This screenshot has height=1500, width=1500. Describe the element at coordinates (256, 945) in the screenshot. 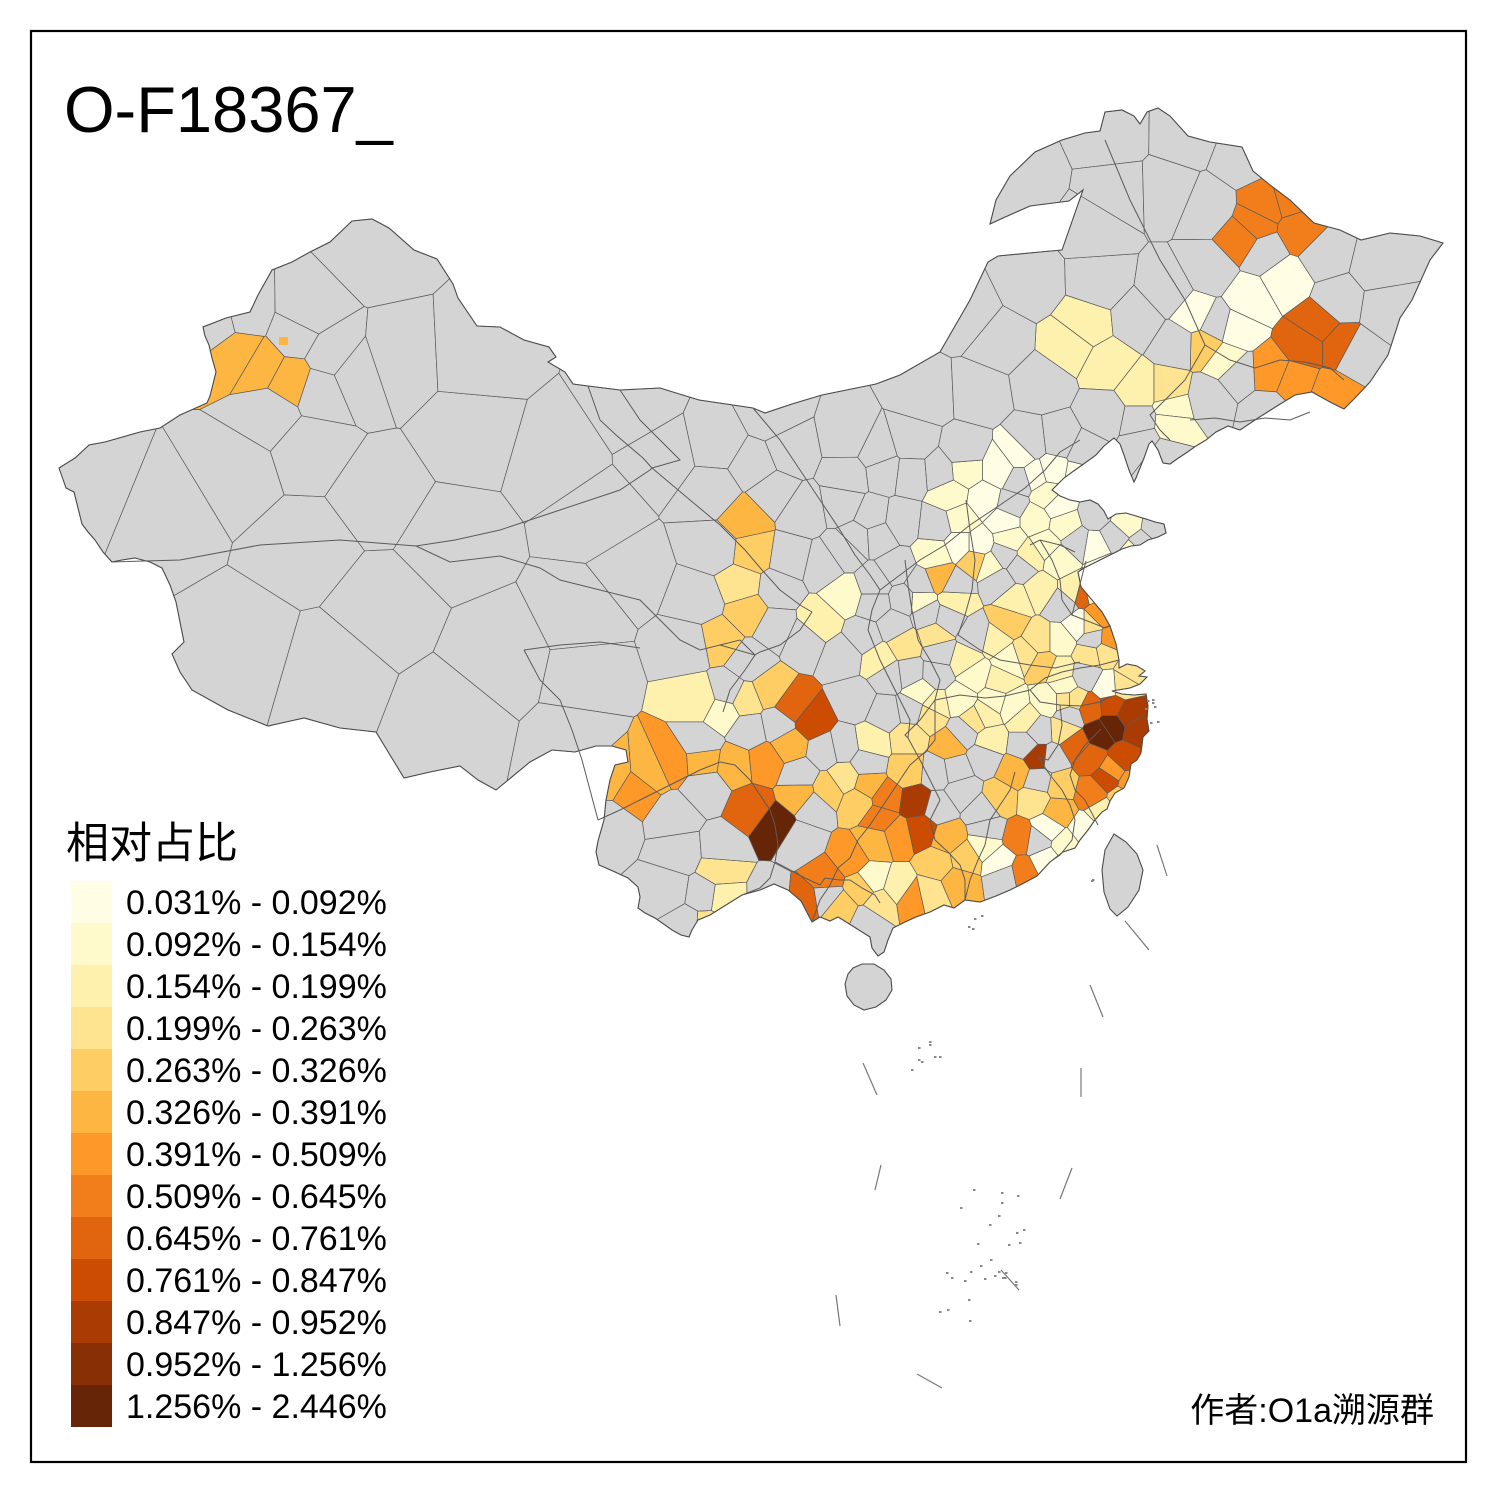

I see `svg-text: 0.092% - 0.154%` at that location.